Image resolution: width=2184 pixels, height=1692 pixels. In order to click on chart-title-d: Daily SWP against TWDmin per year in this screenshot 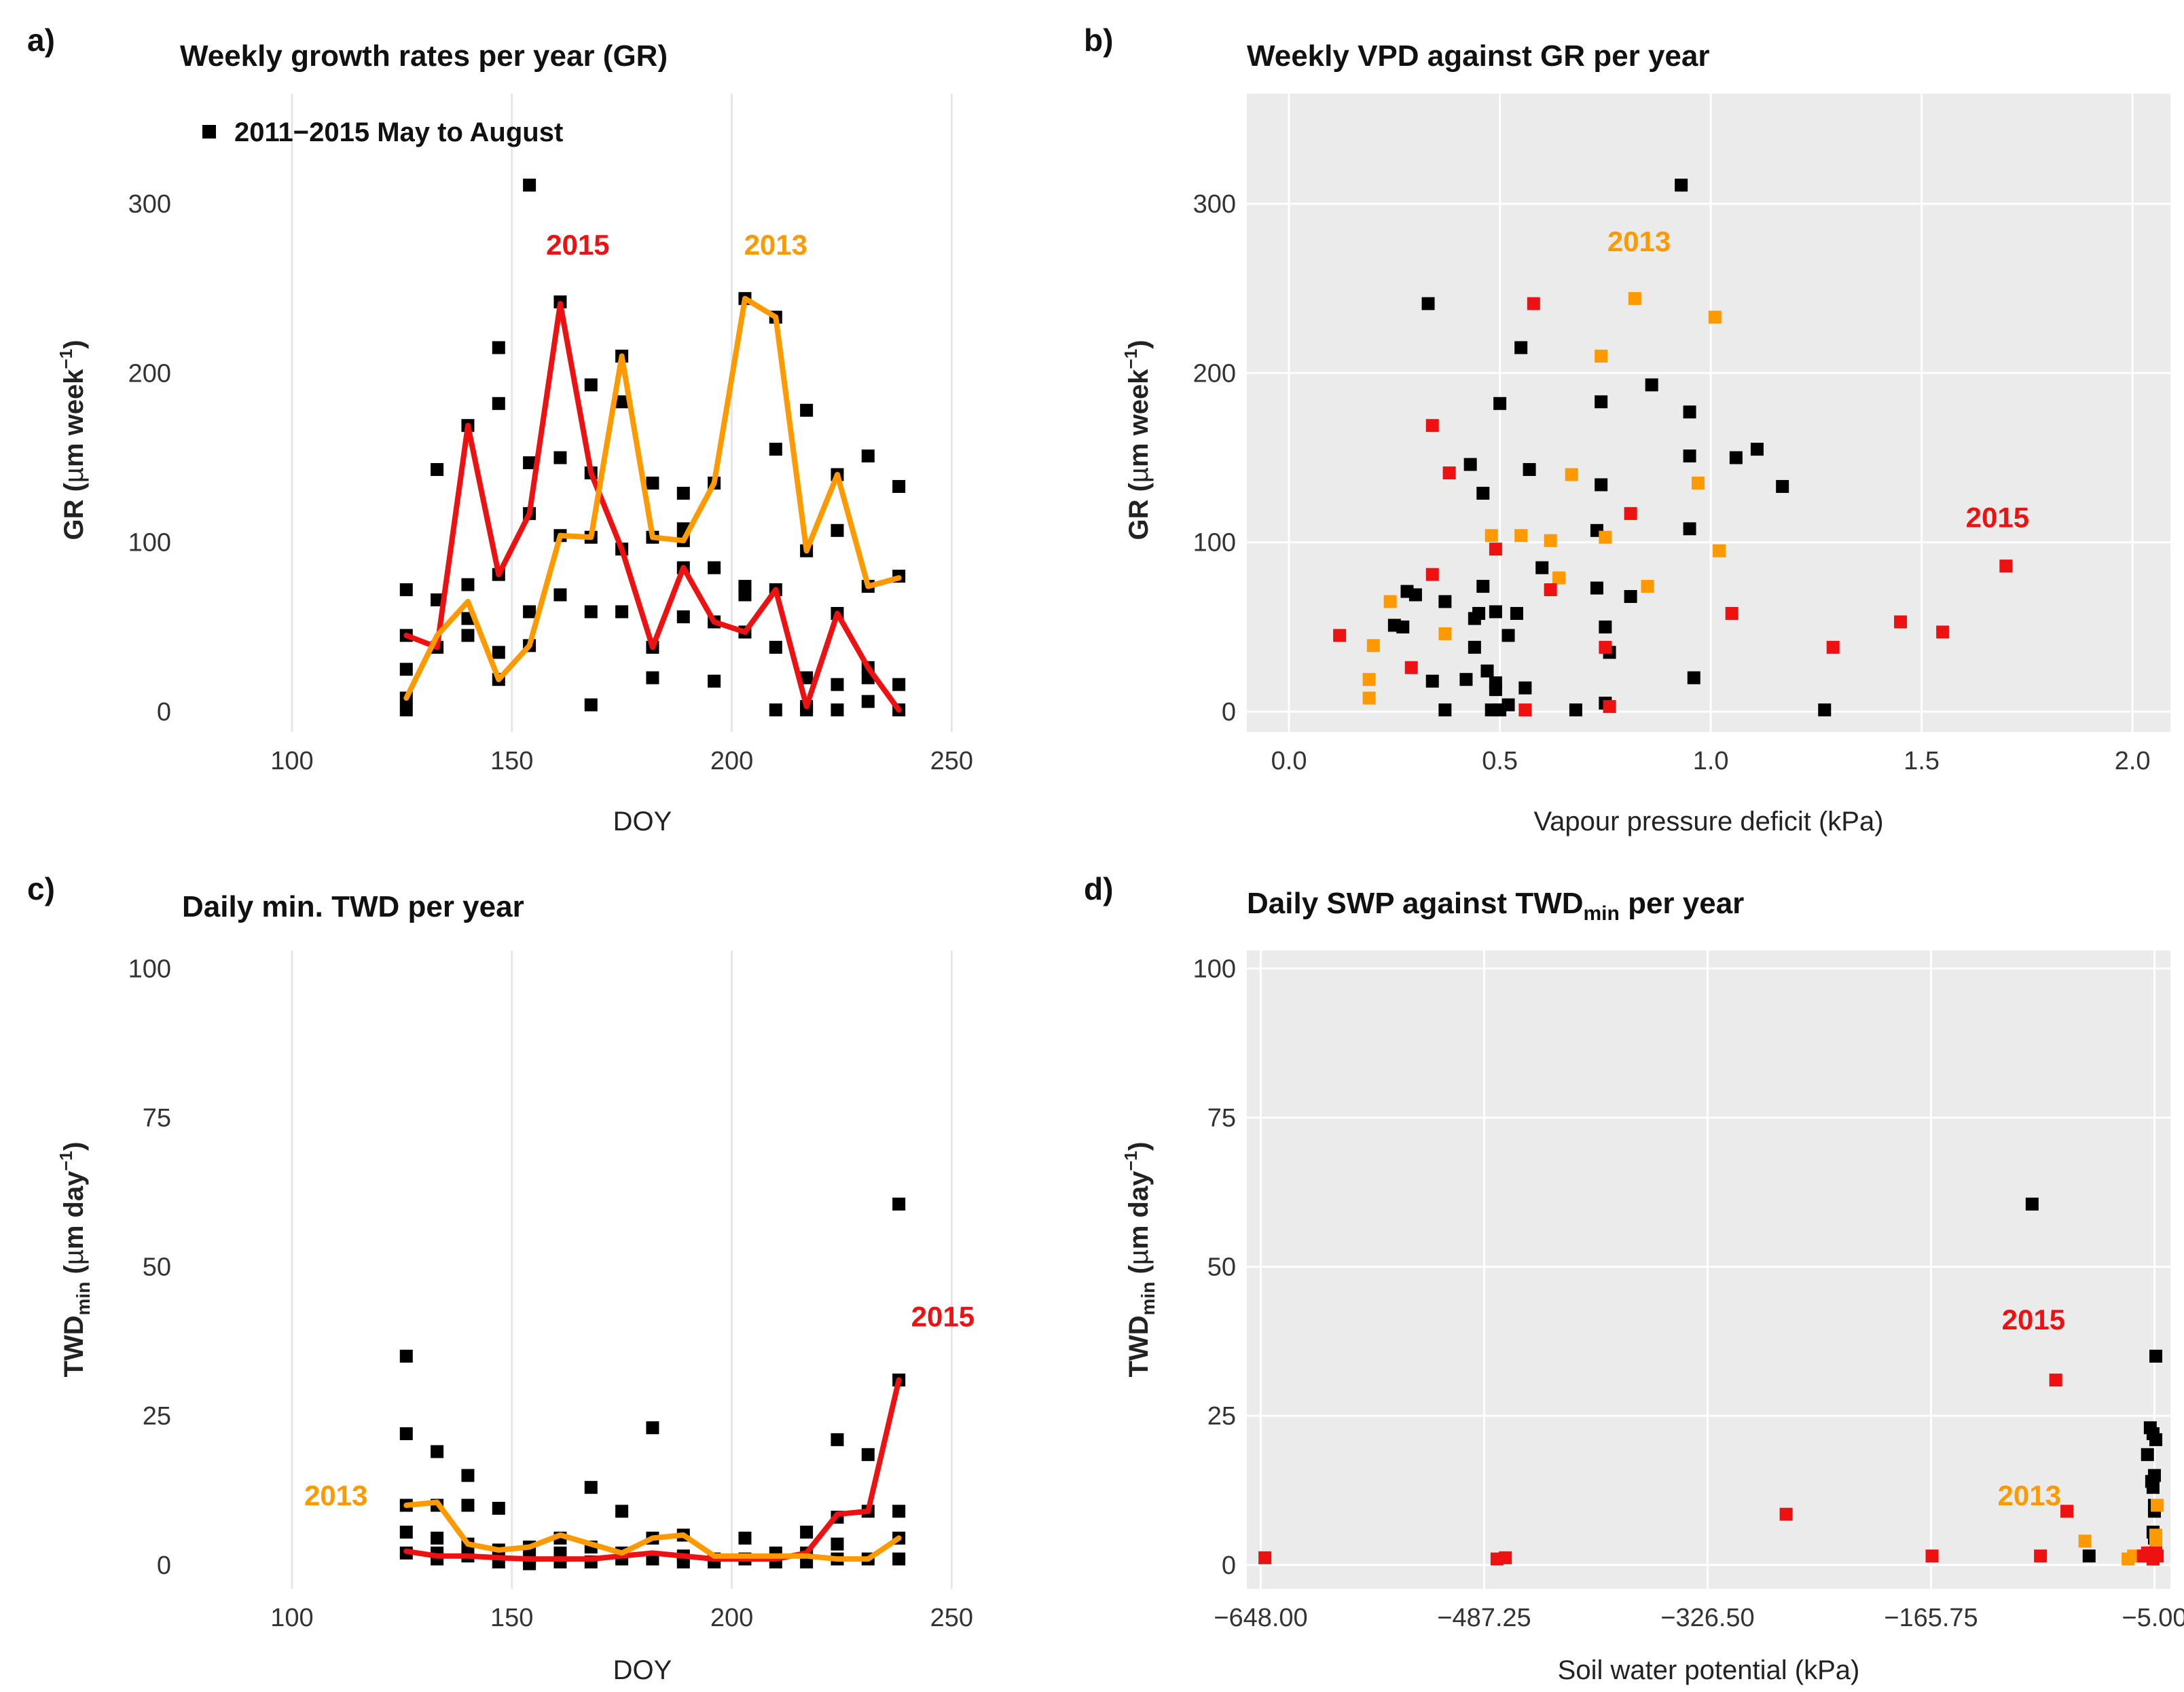, I will do `click(1496, 906)`.